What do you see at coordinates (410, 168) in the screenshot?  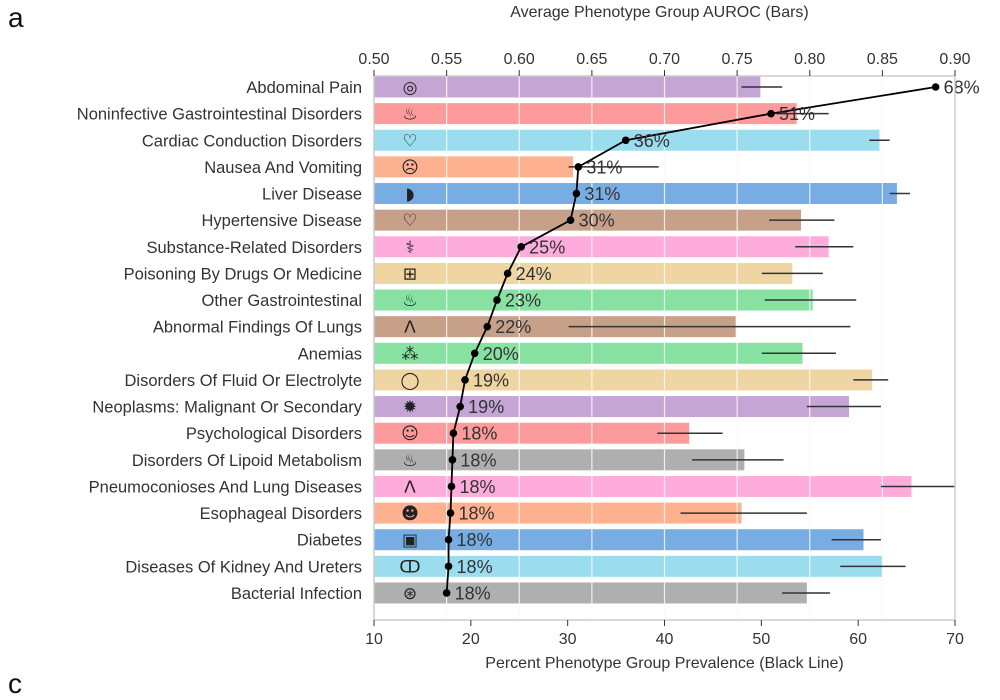 I see `nausea-face-icon: ☹` at bounding box center [410, 168].